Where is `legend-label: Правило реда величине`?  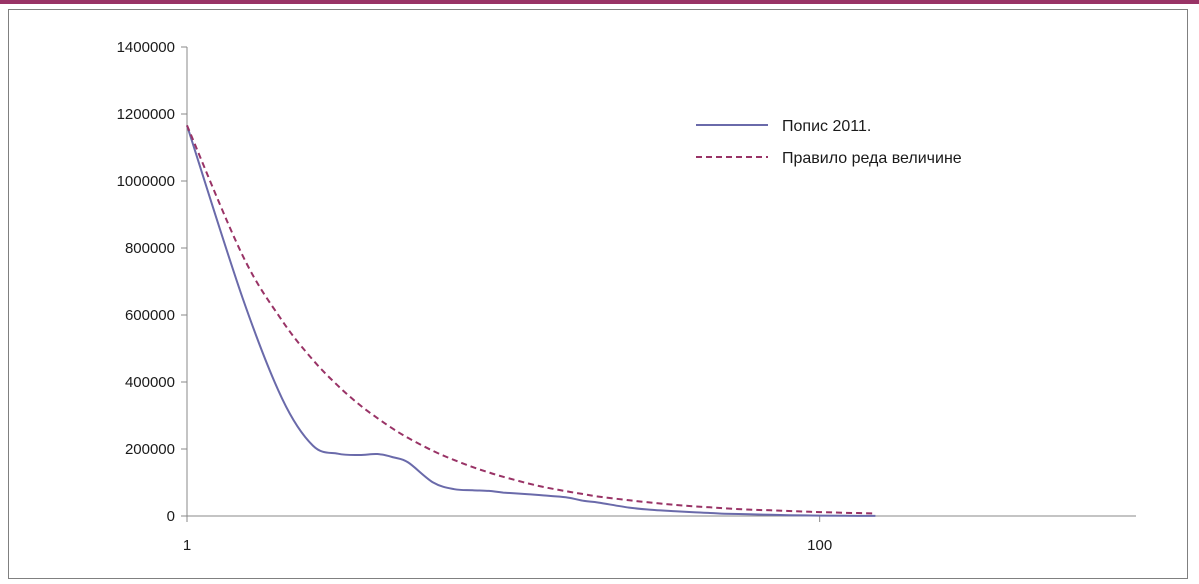
legend-label: Правило реда величине is located at coordinates (872, 158).